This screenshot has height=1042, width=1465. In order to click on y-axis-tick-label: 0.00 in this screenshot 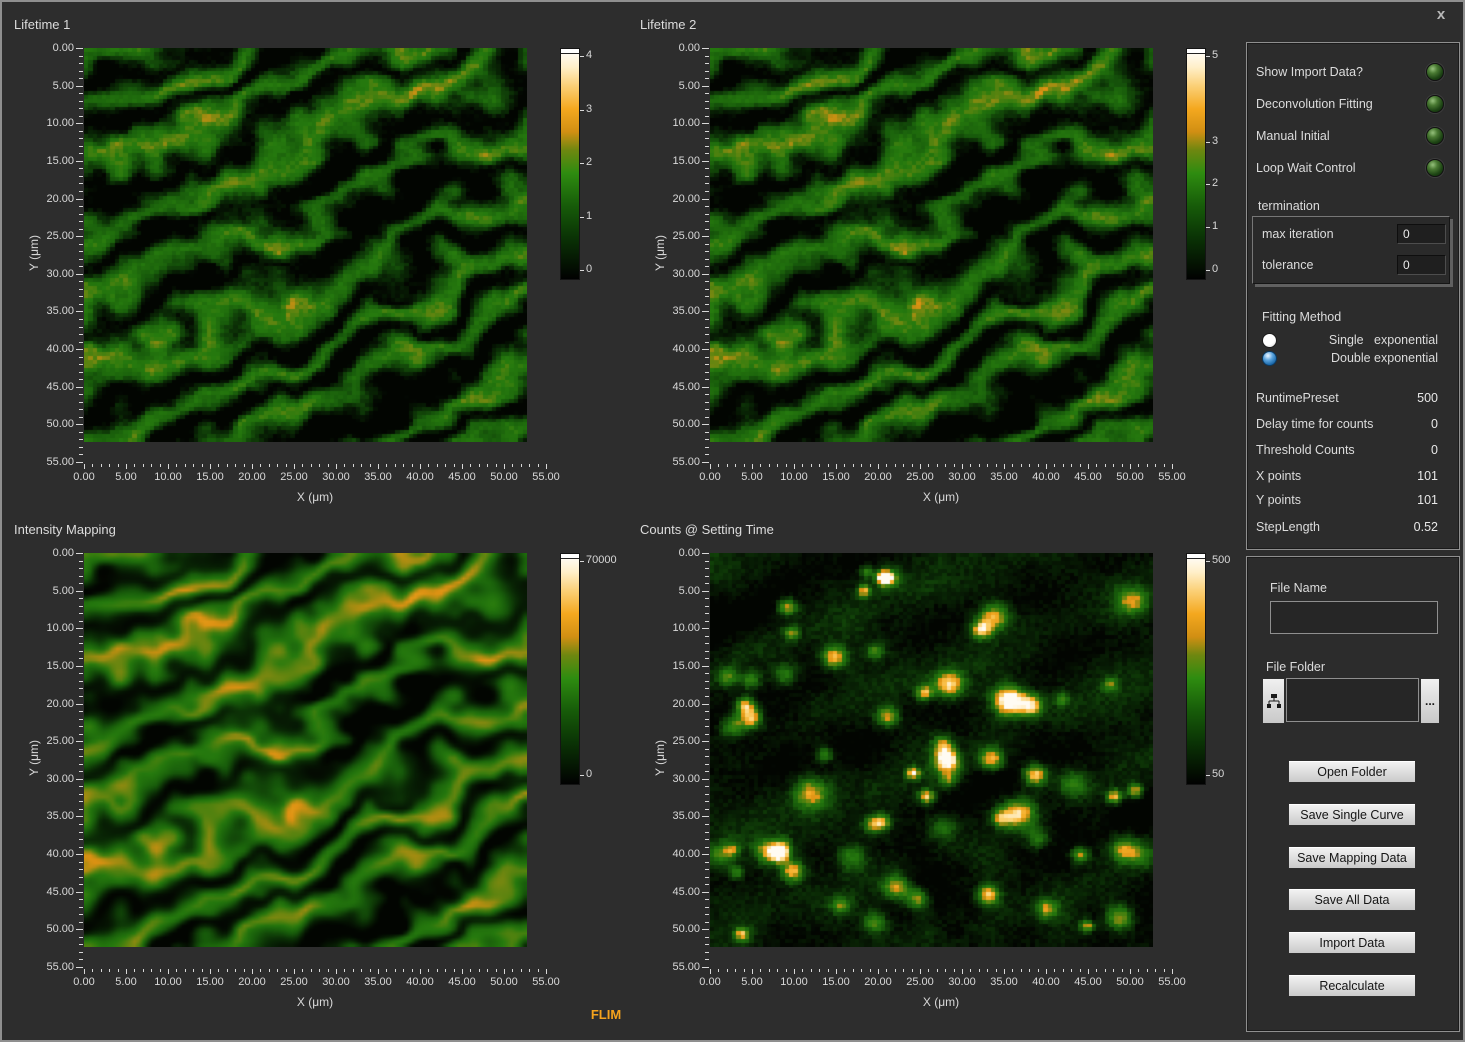, I will do `click(63, 553)`.